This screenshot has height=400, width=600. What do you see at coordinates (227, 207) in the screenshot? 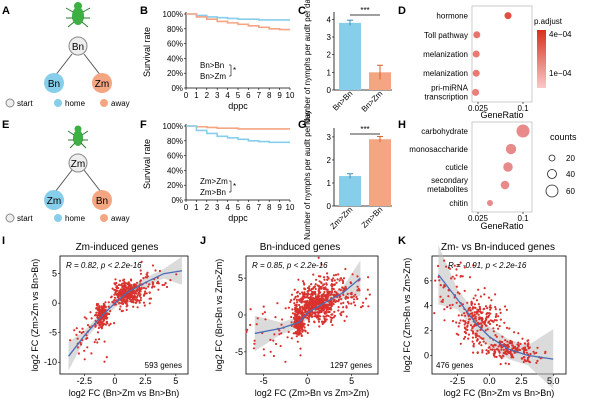
I see `xtick-label: 4` at bounding box center [227, 207].